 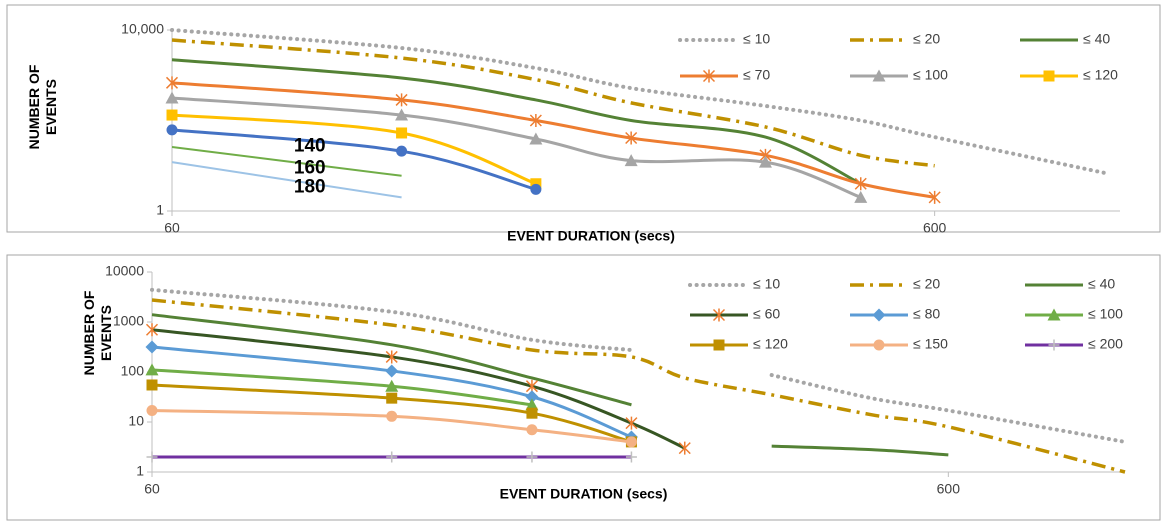 What do you see at coordinates (128, 321) in the screenshot?
I see `y-tick-label: 1000` at bounding box center [128, 321].